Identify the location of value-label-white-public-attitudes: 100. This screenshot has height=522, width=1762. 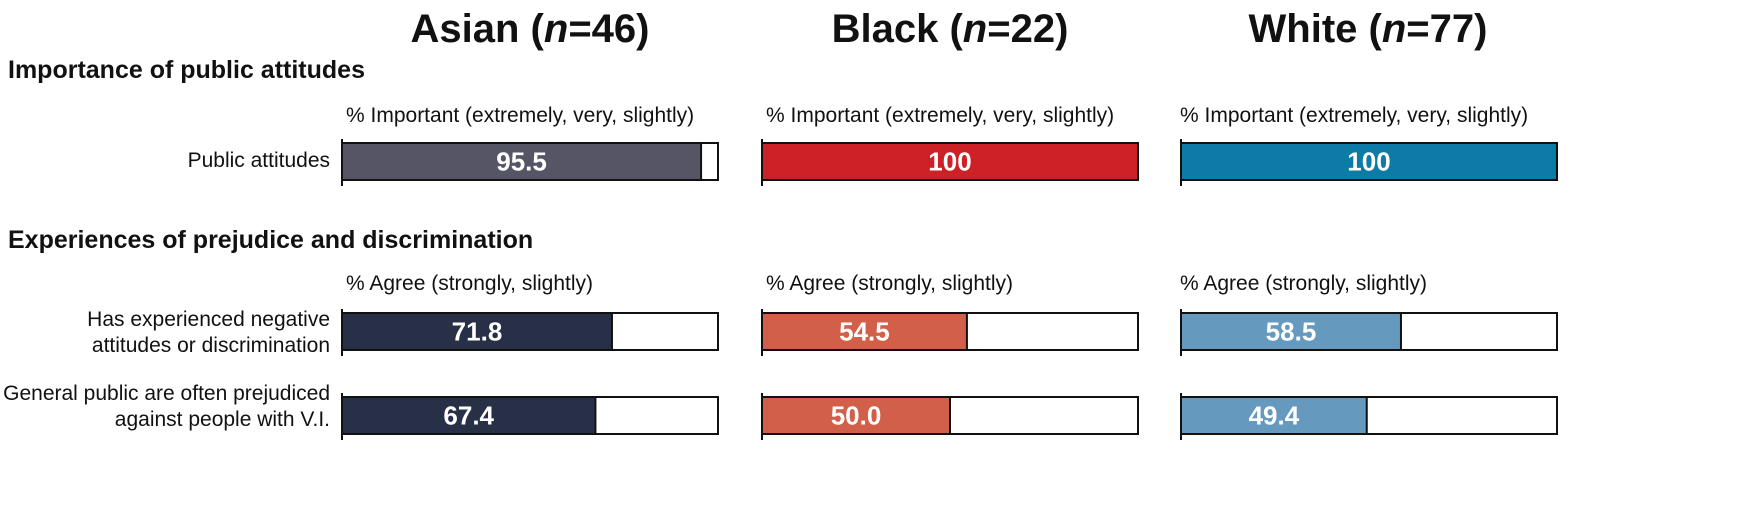
(1368, 162).